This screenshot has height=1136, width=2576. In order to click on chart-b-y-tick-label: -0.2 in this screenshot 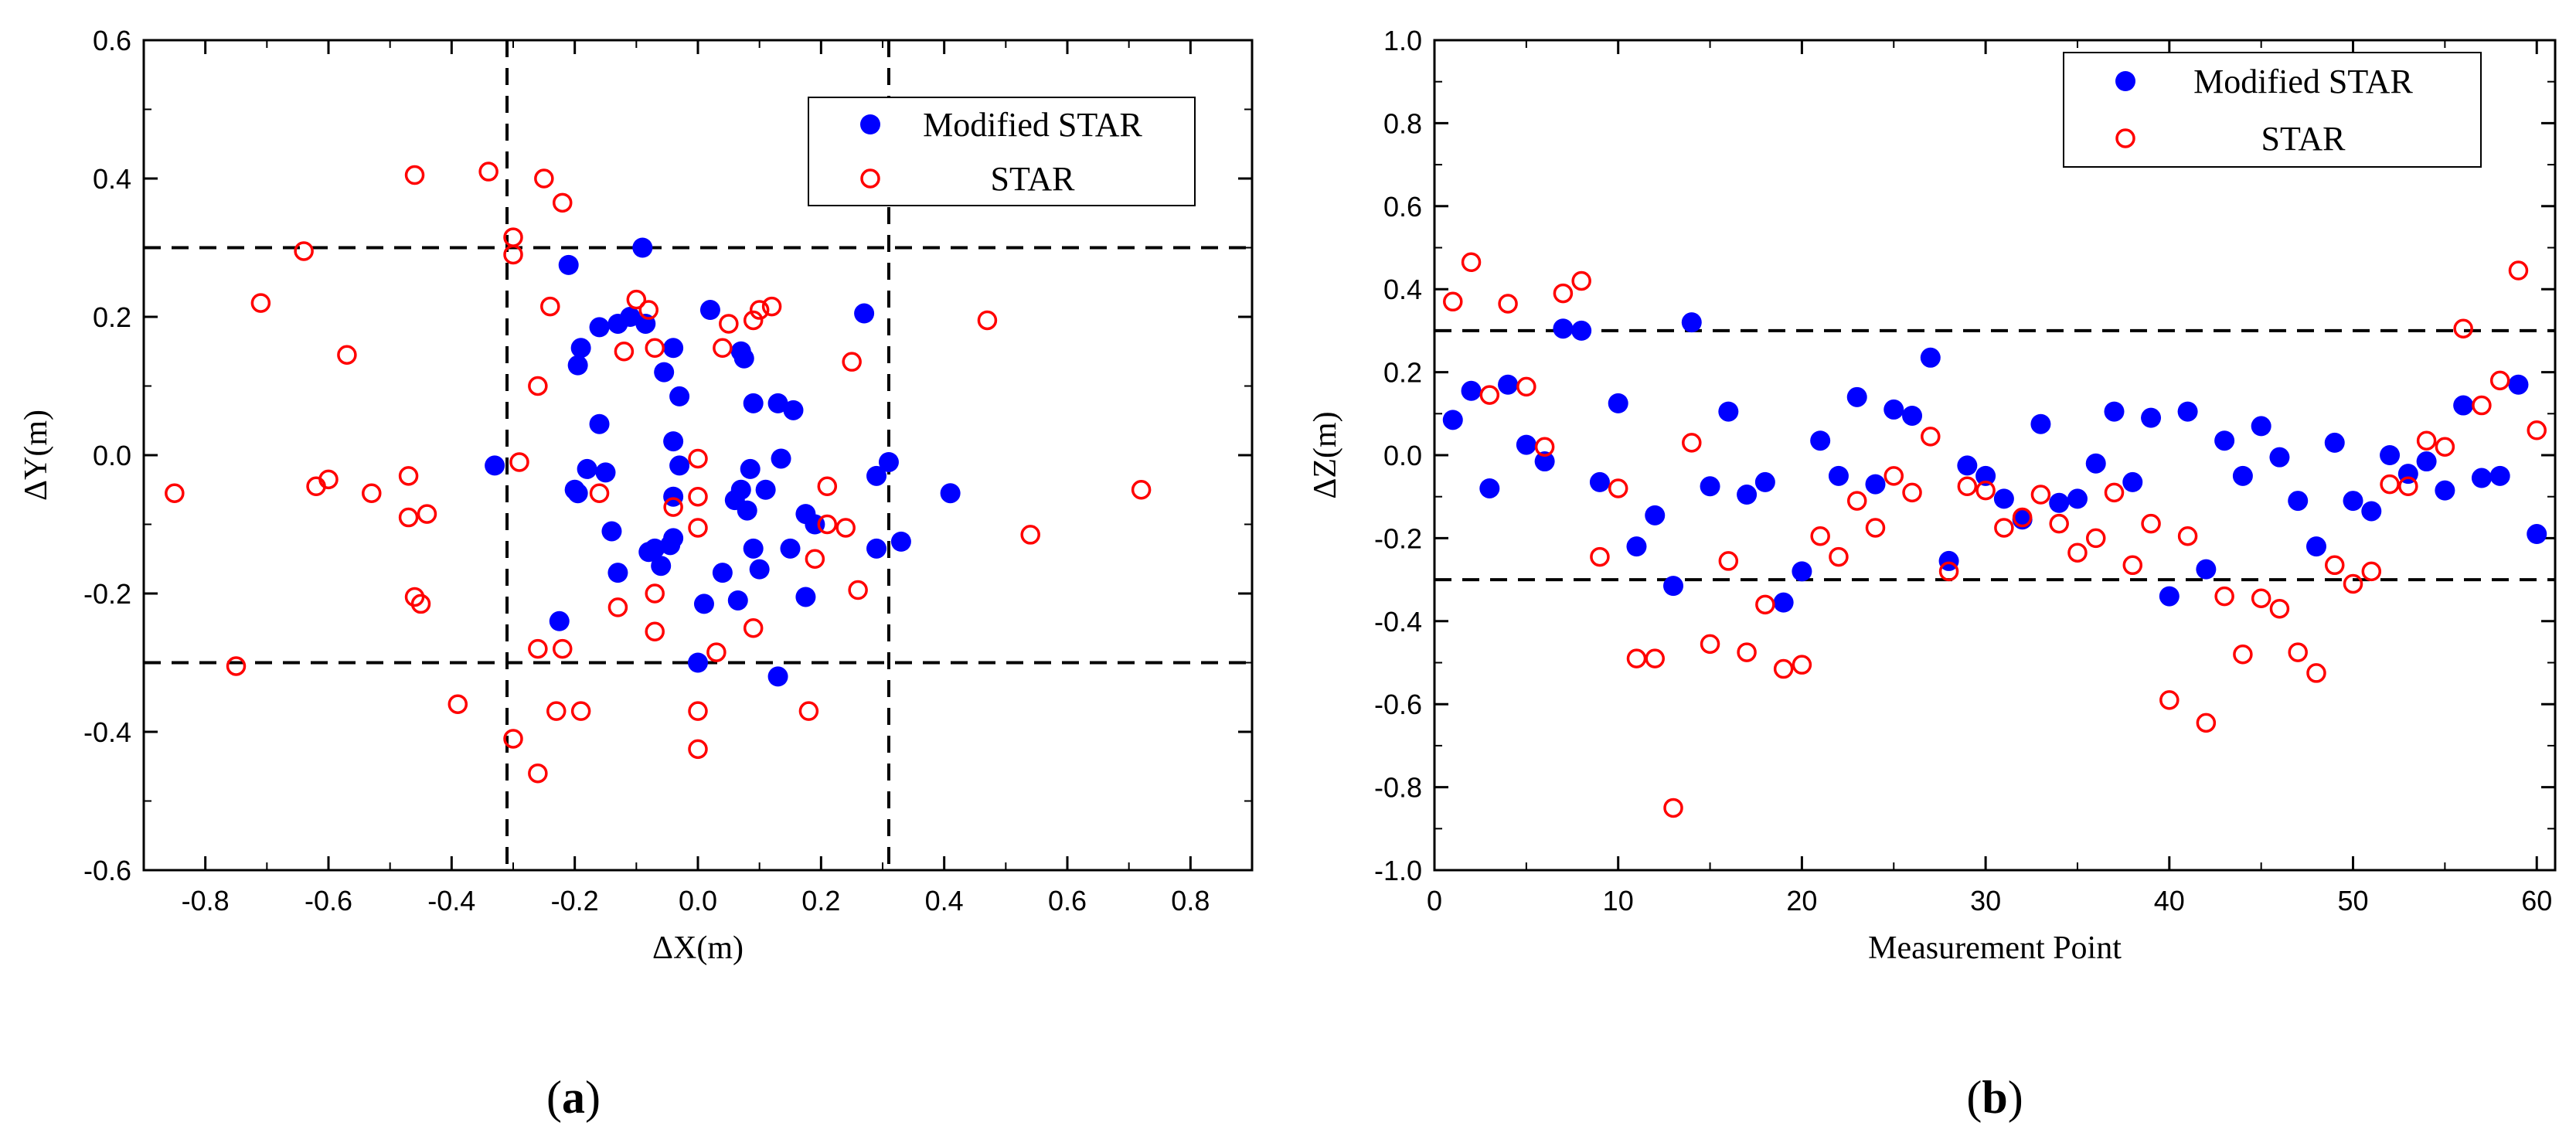, I will do `click(1398, 538)`.